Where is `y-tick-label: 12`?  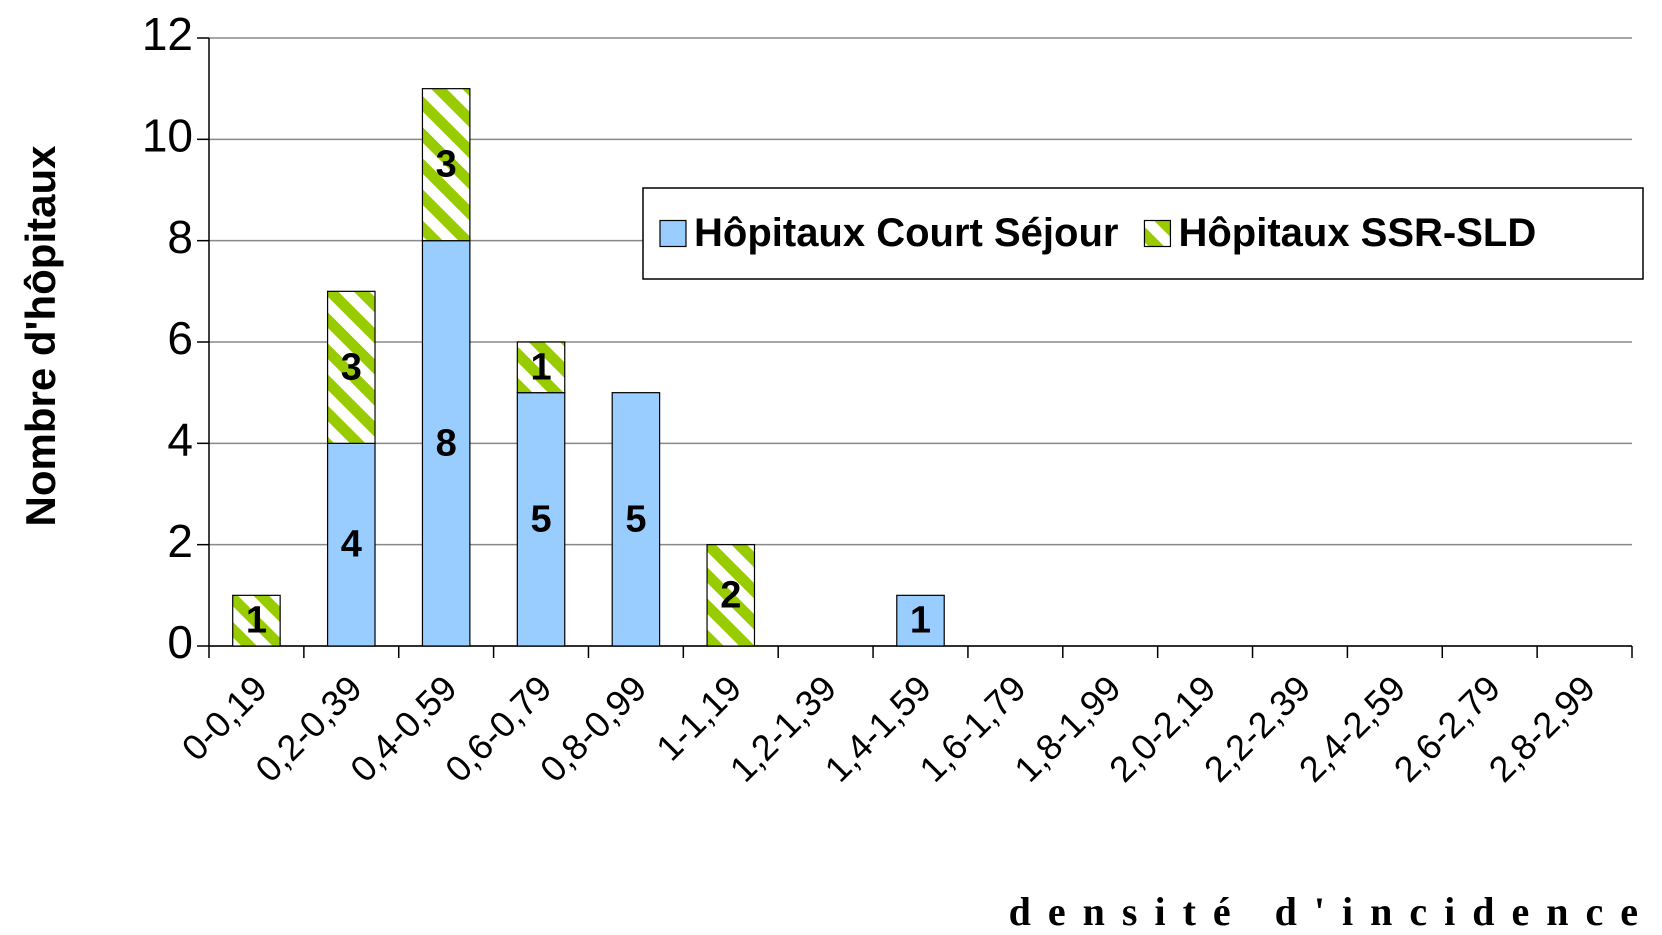
y-tick-label: 12 is located at coordinates (167, 34).